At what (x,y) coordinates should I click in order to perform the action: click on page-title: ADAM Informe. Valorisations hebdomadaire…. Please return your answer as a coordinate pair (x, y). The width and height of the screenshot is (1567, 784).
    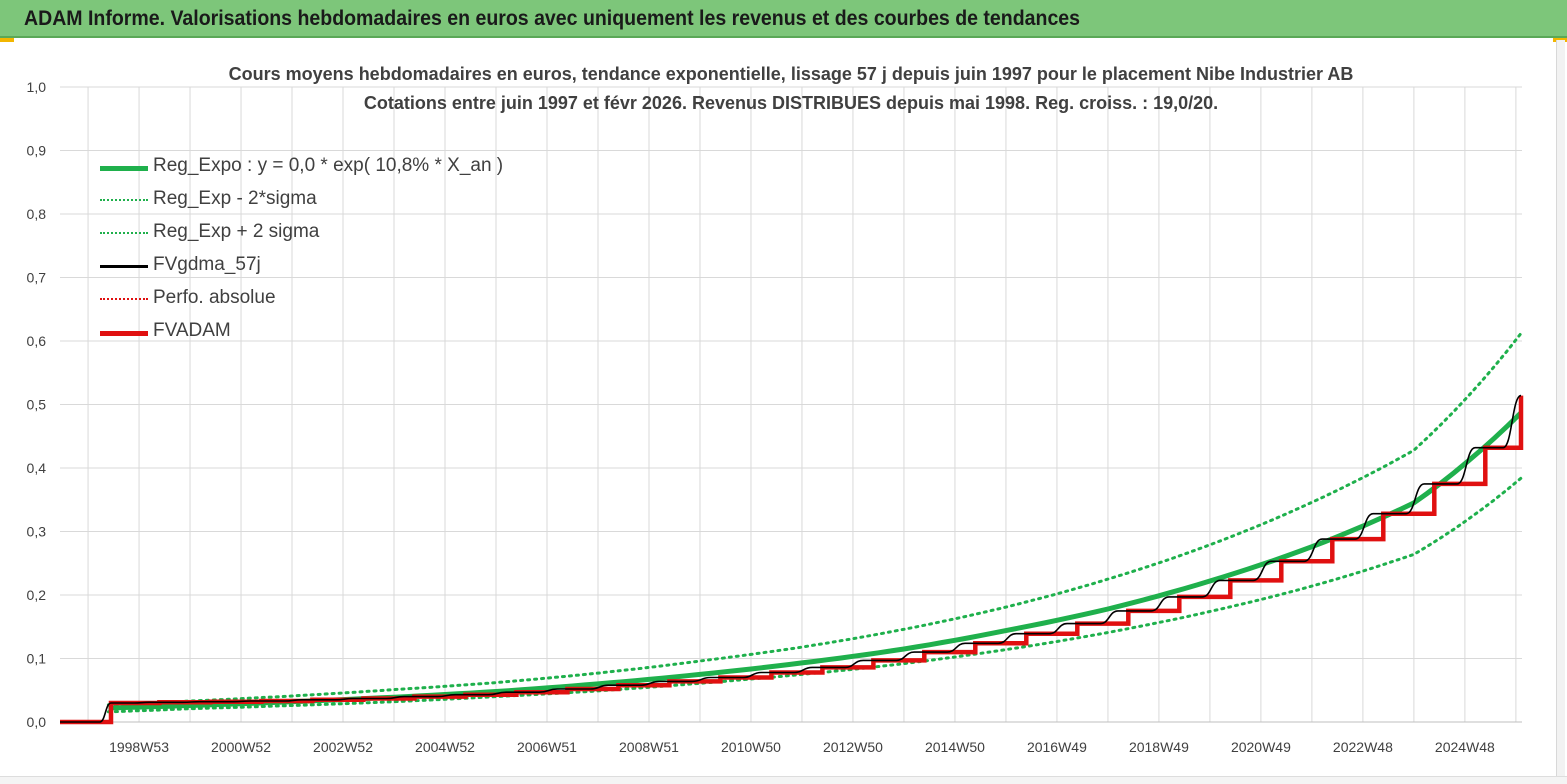
    Looking at the image, I should click on (552, 18).